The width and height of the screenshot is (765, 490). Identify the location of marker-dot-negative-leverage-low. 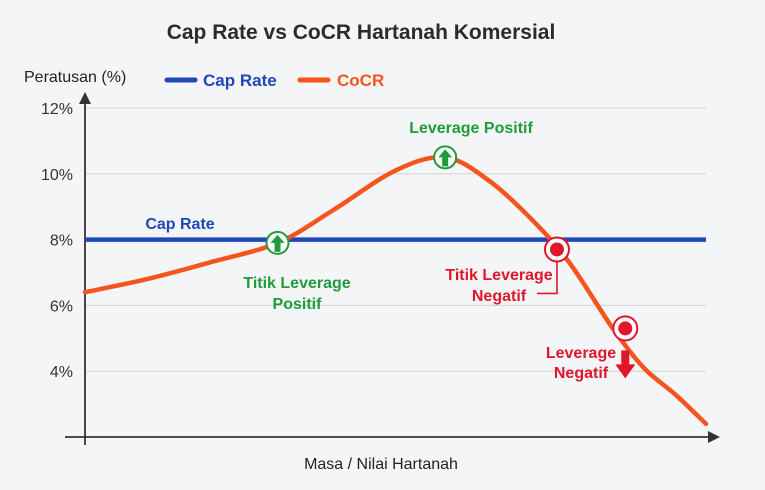
(625, 328).